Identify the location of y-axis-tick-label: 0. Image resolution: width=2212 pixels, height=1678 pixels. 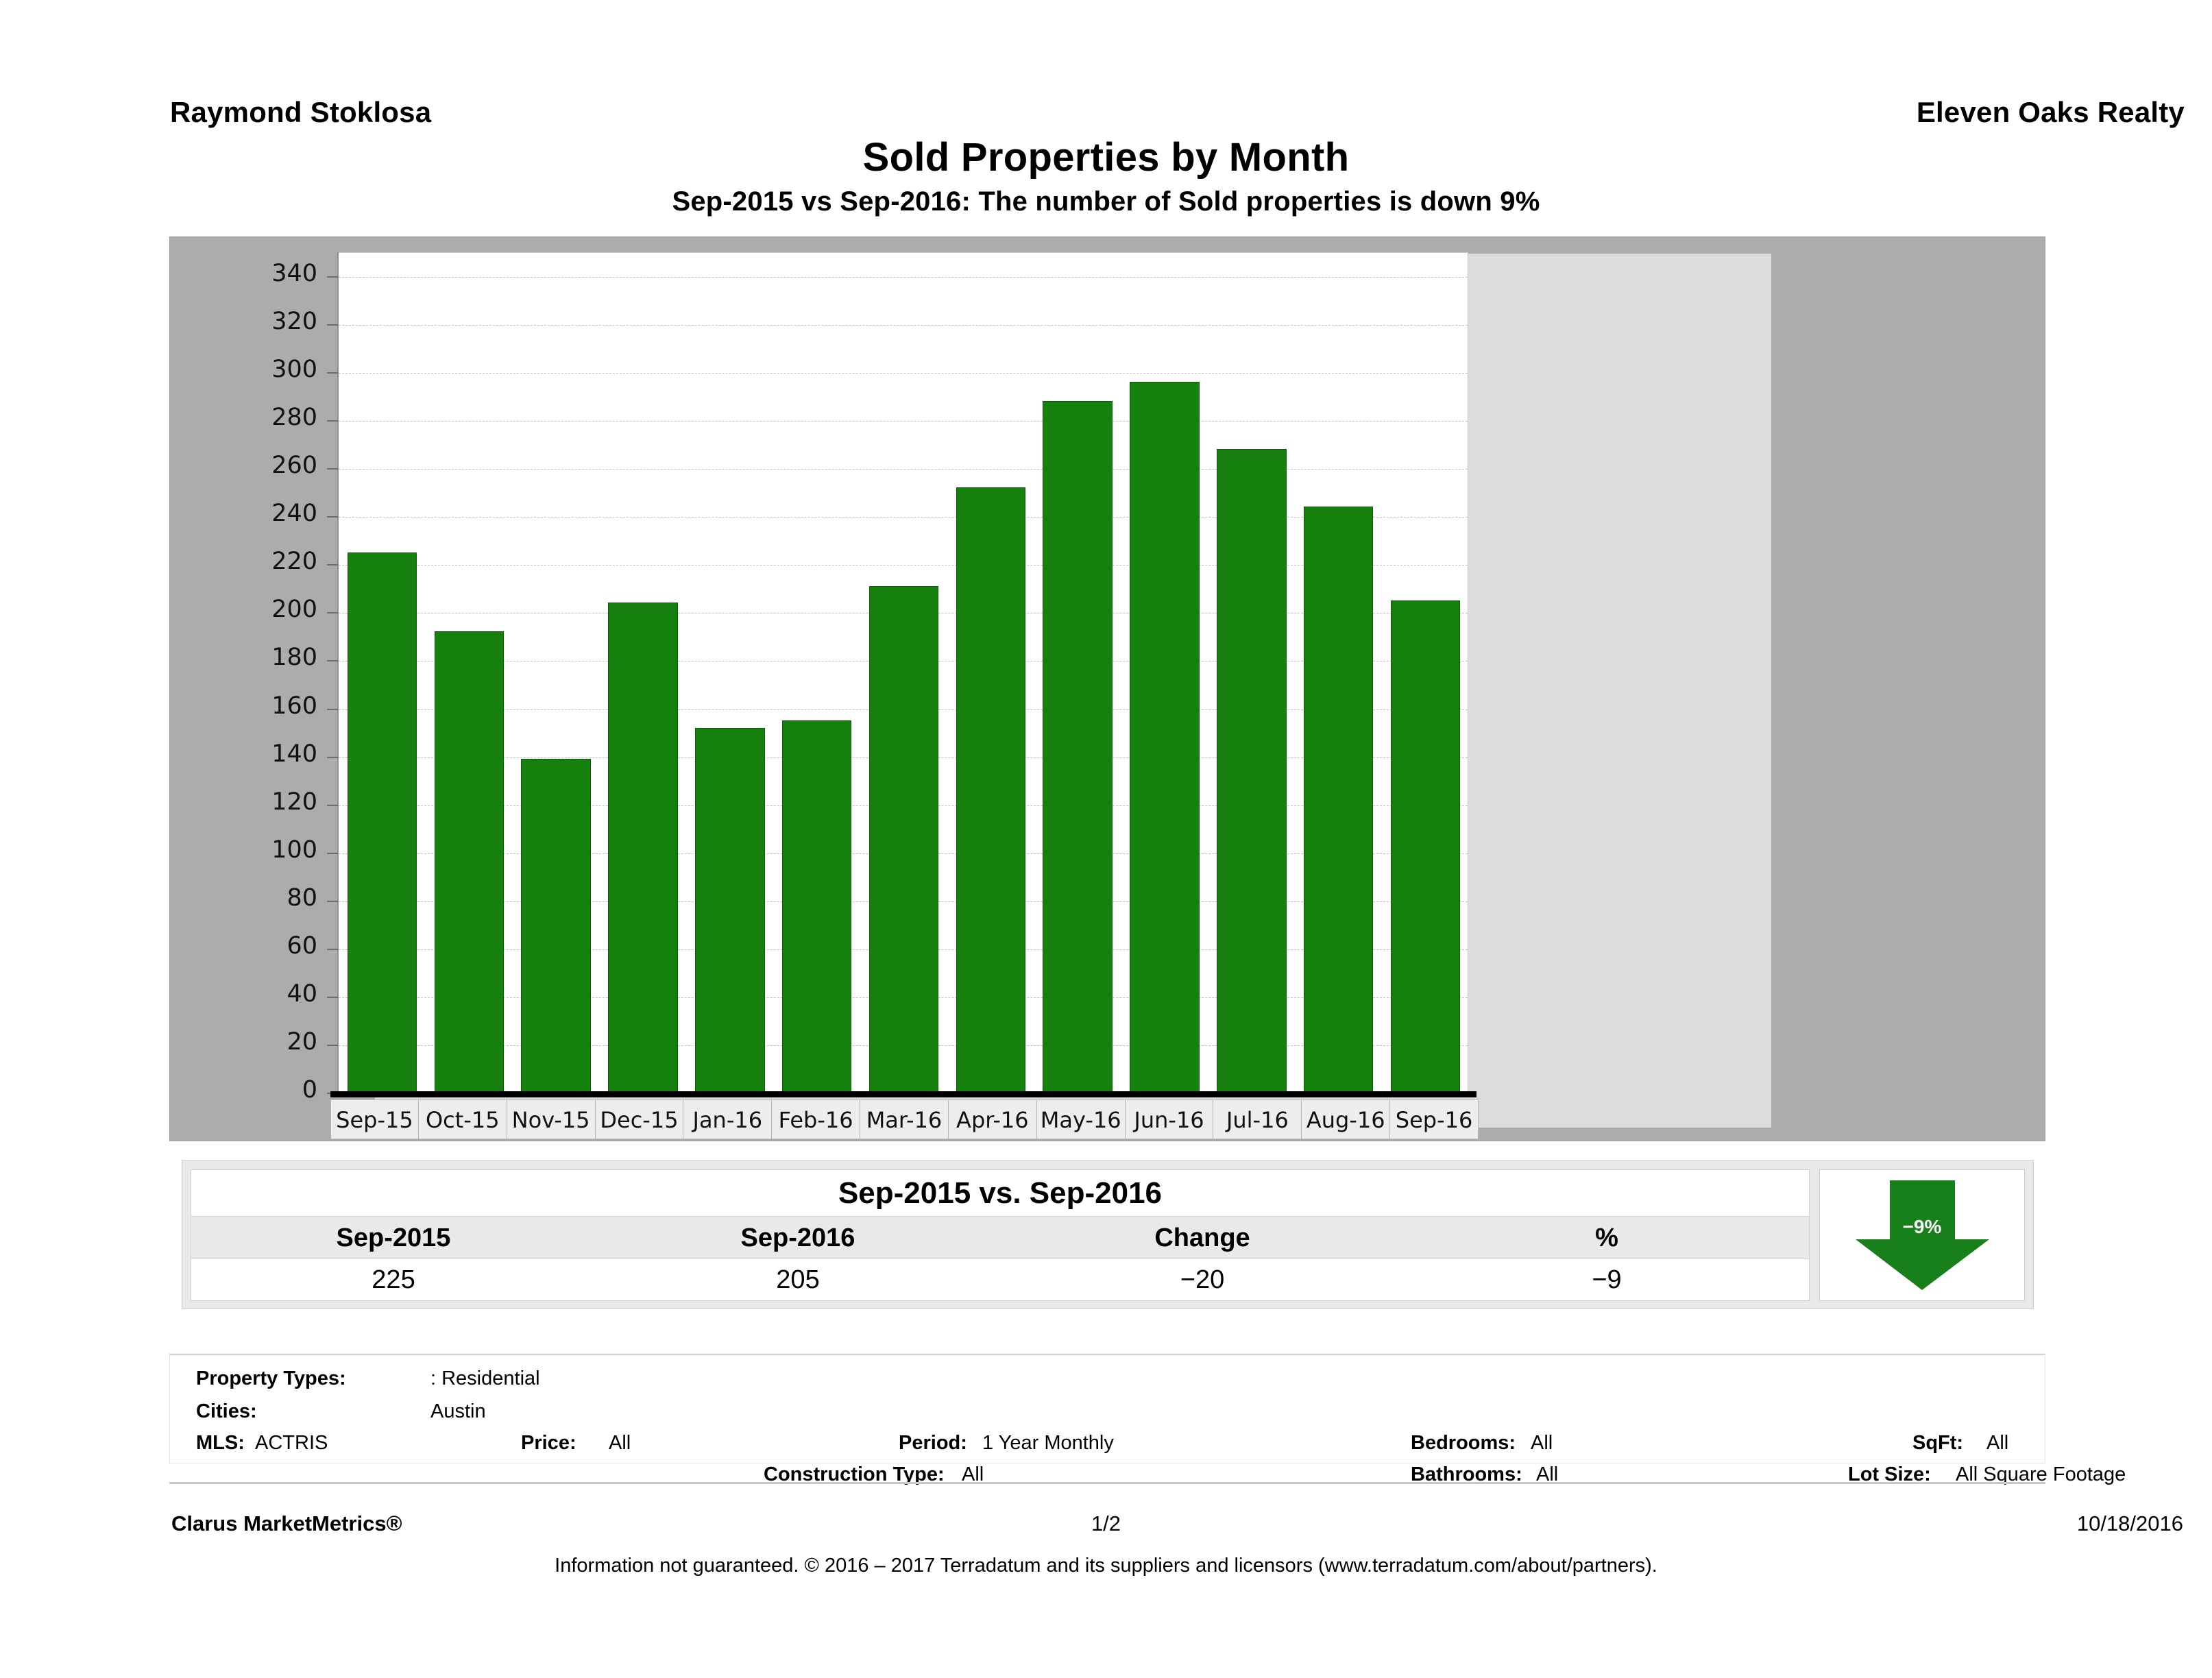
(310, 1090).